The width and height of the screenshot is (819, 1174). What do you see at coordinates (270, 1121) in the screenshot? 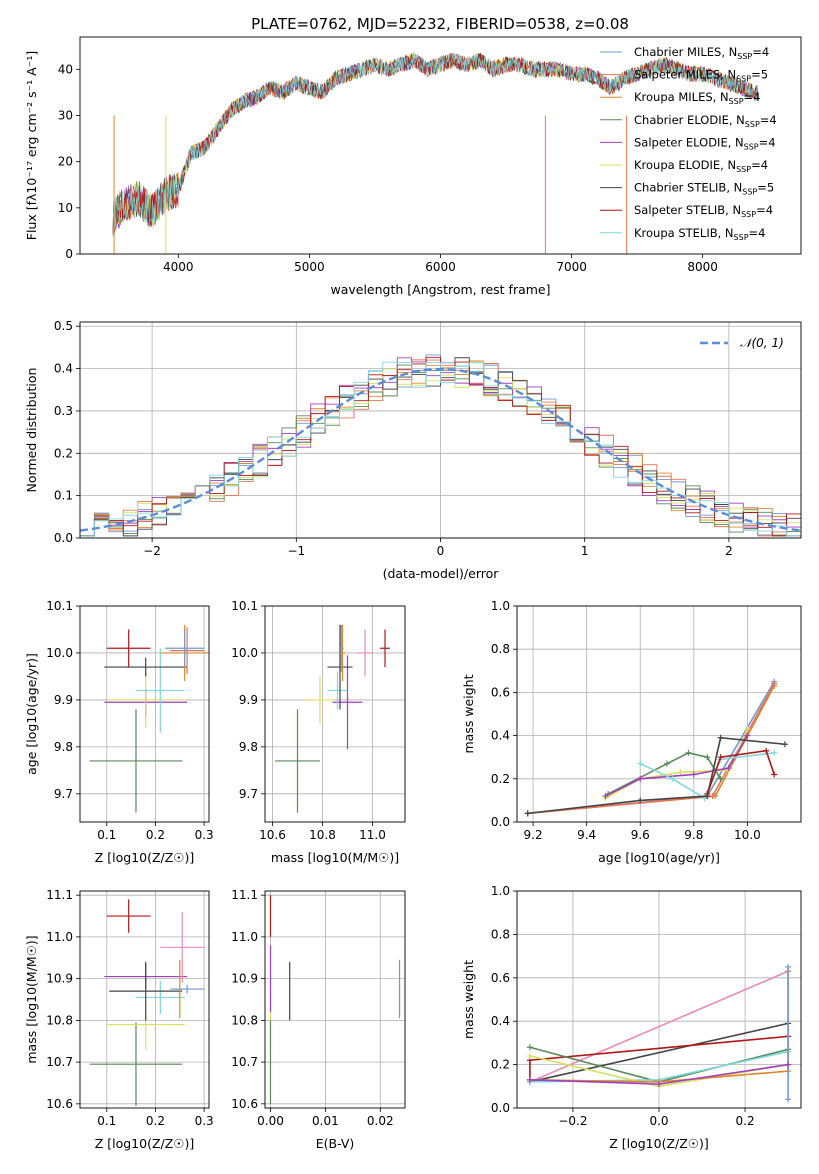
I see `x-tick-label: 0.00` at bounding box center [270, 1121].